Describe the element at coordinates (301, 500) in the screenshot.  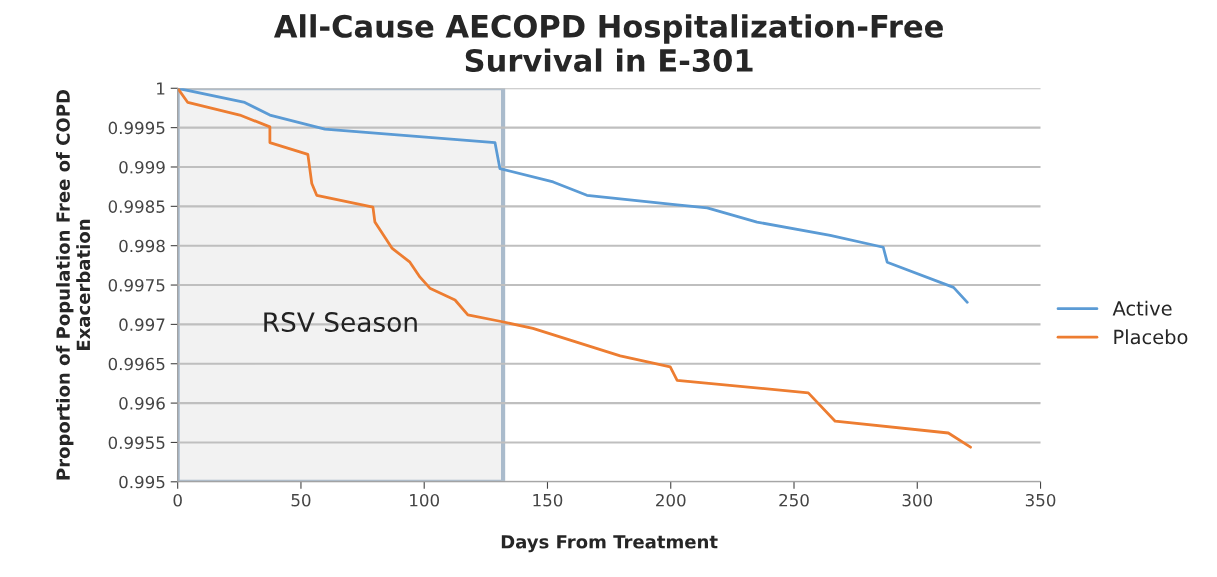
I see `x-tick-label: 50` at that location.